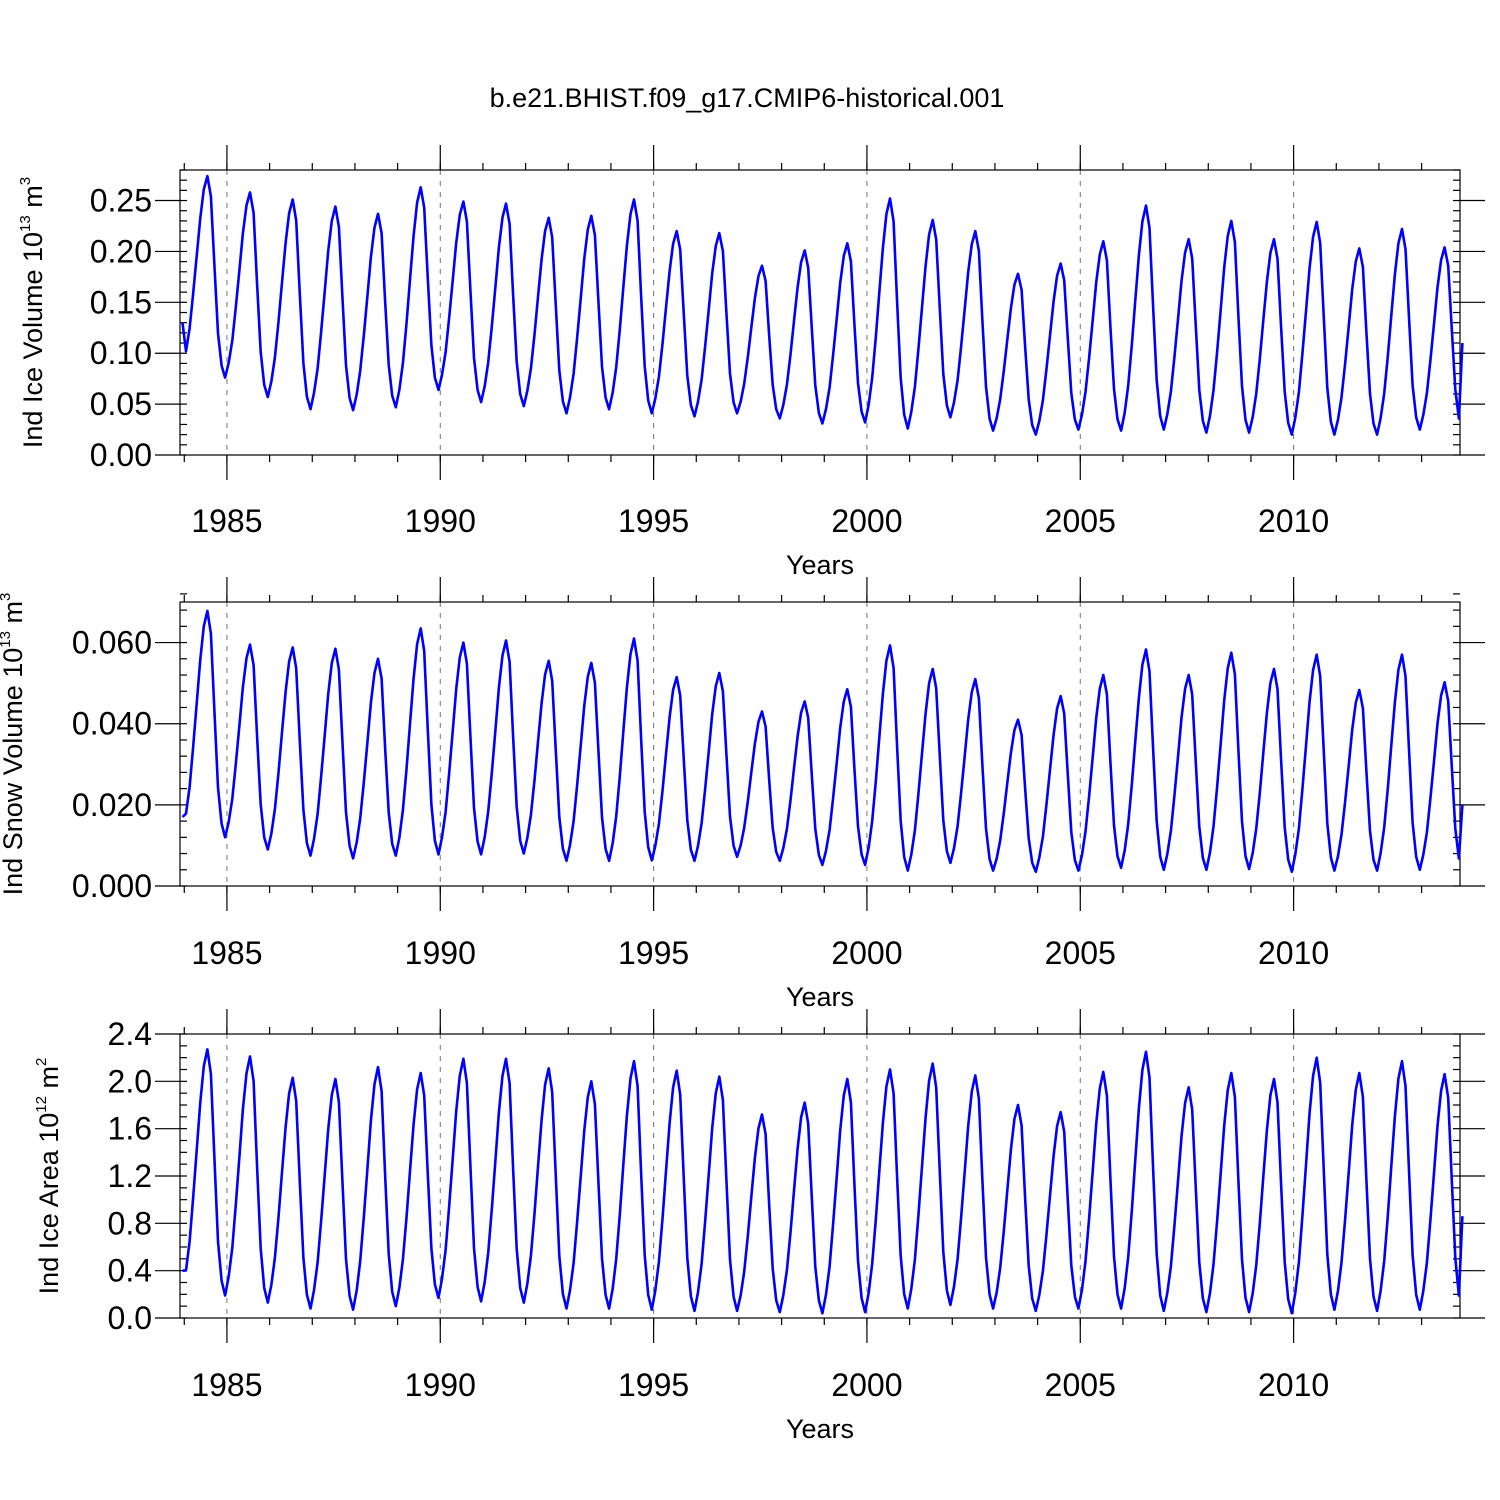 The width and height of the screenshot is (1500, 1500). I want to click on y-tick-label: 0.4, so click(130, 1271).